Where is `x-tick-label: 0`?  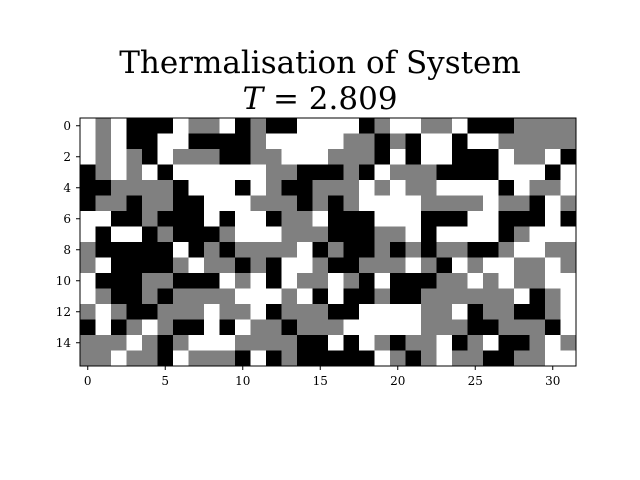
x-tick-label: 0 is located at coordinates (88, 381).